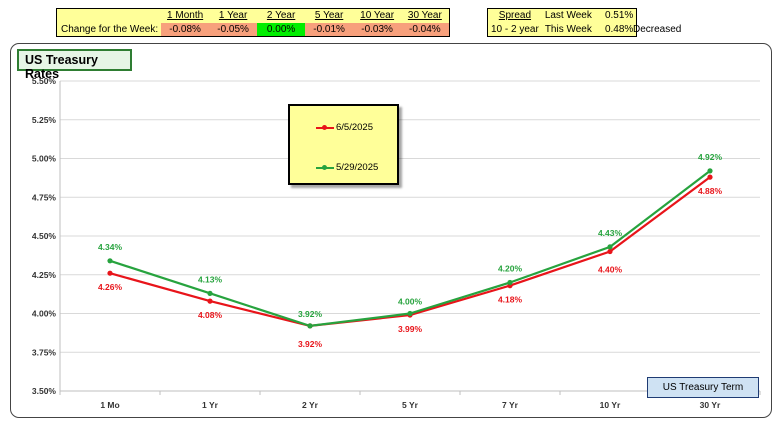 The width and height of the screenshot is (781, 432). I want to click on change-col-header-5-year: 5 Year, so click(329, 16).